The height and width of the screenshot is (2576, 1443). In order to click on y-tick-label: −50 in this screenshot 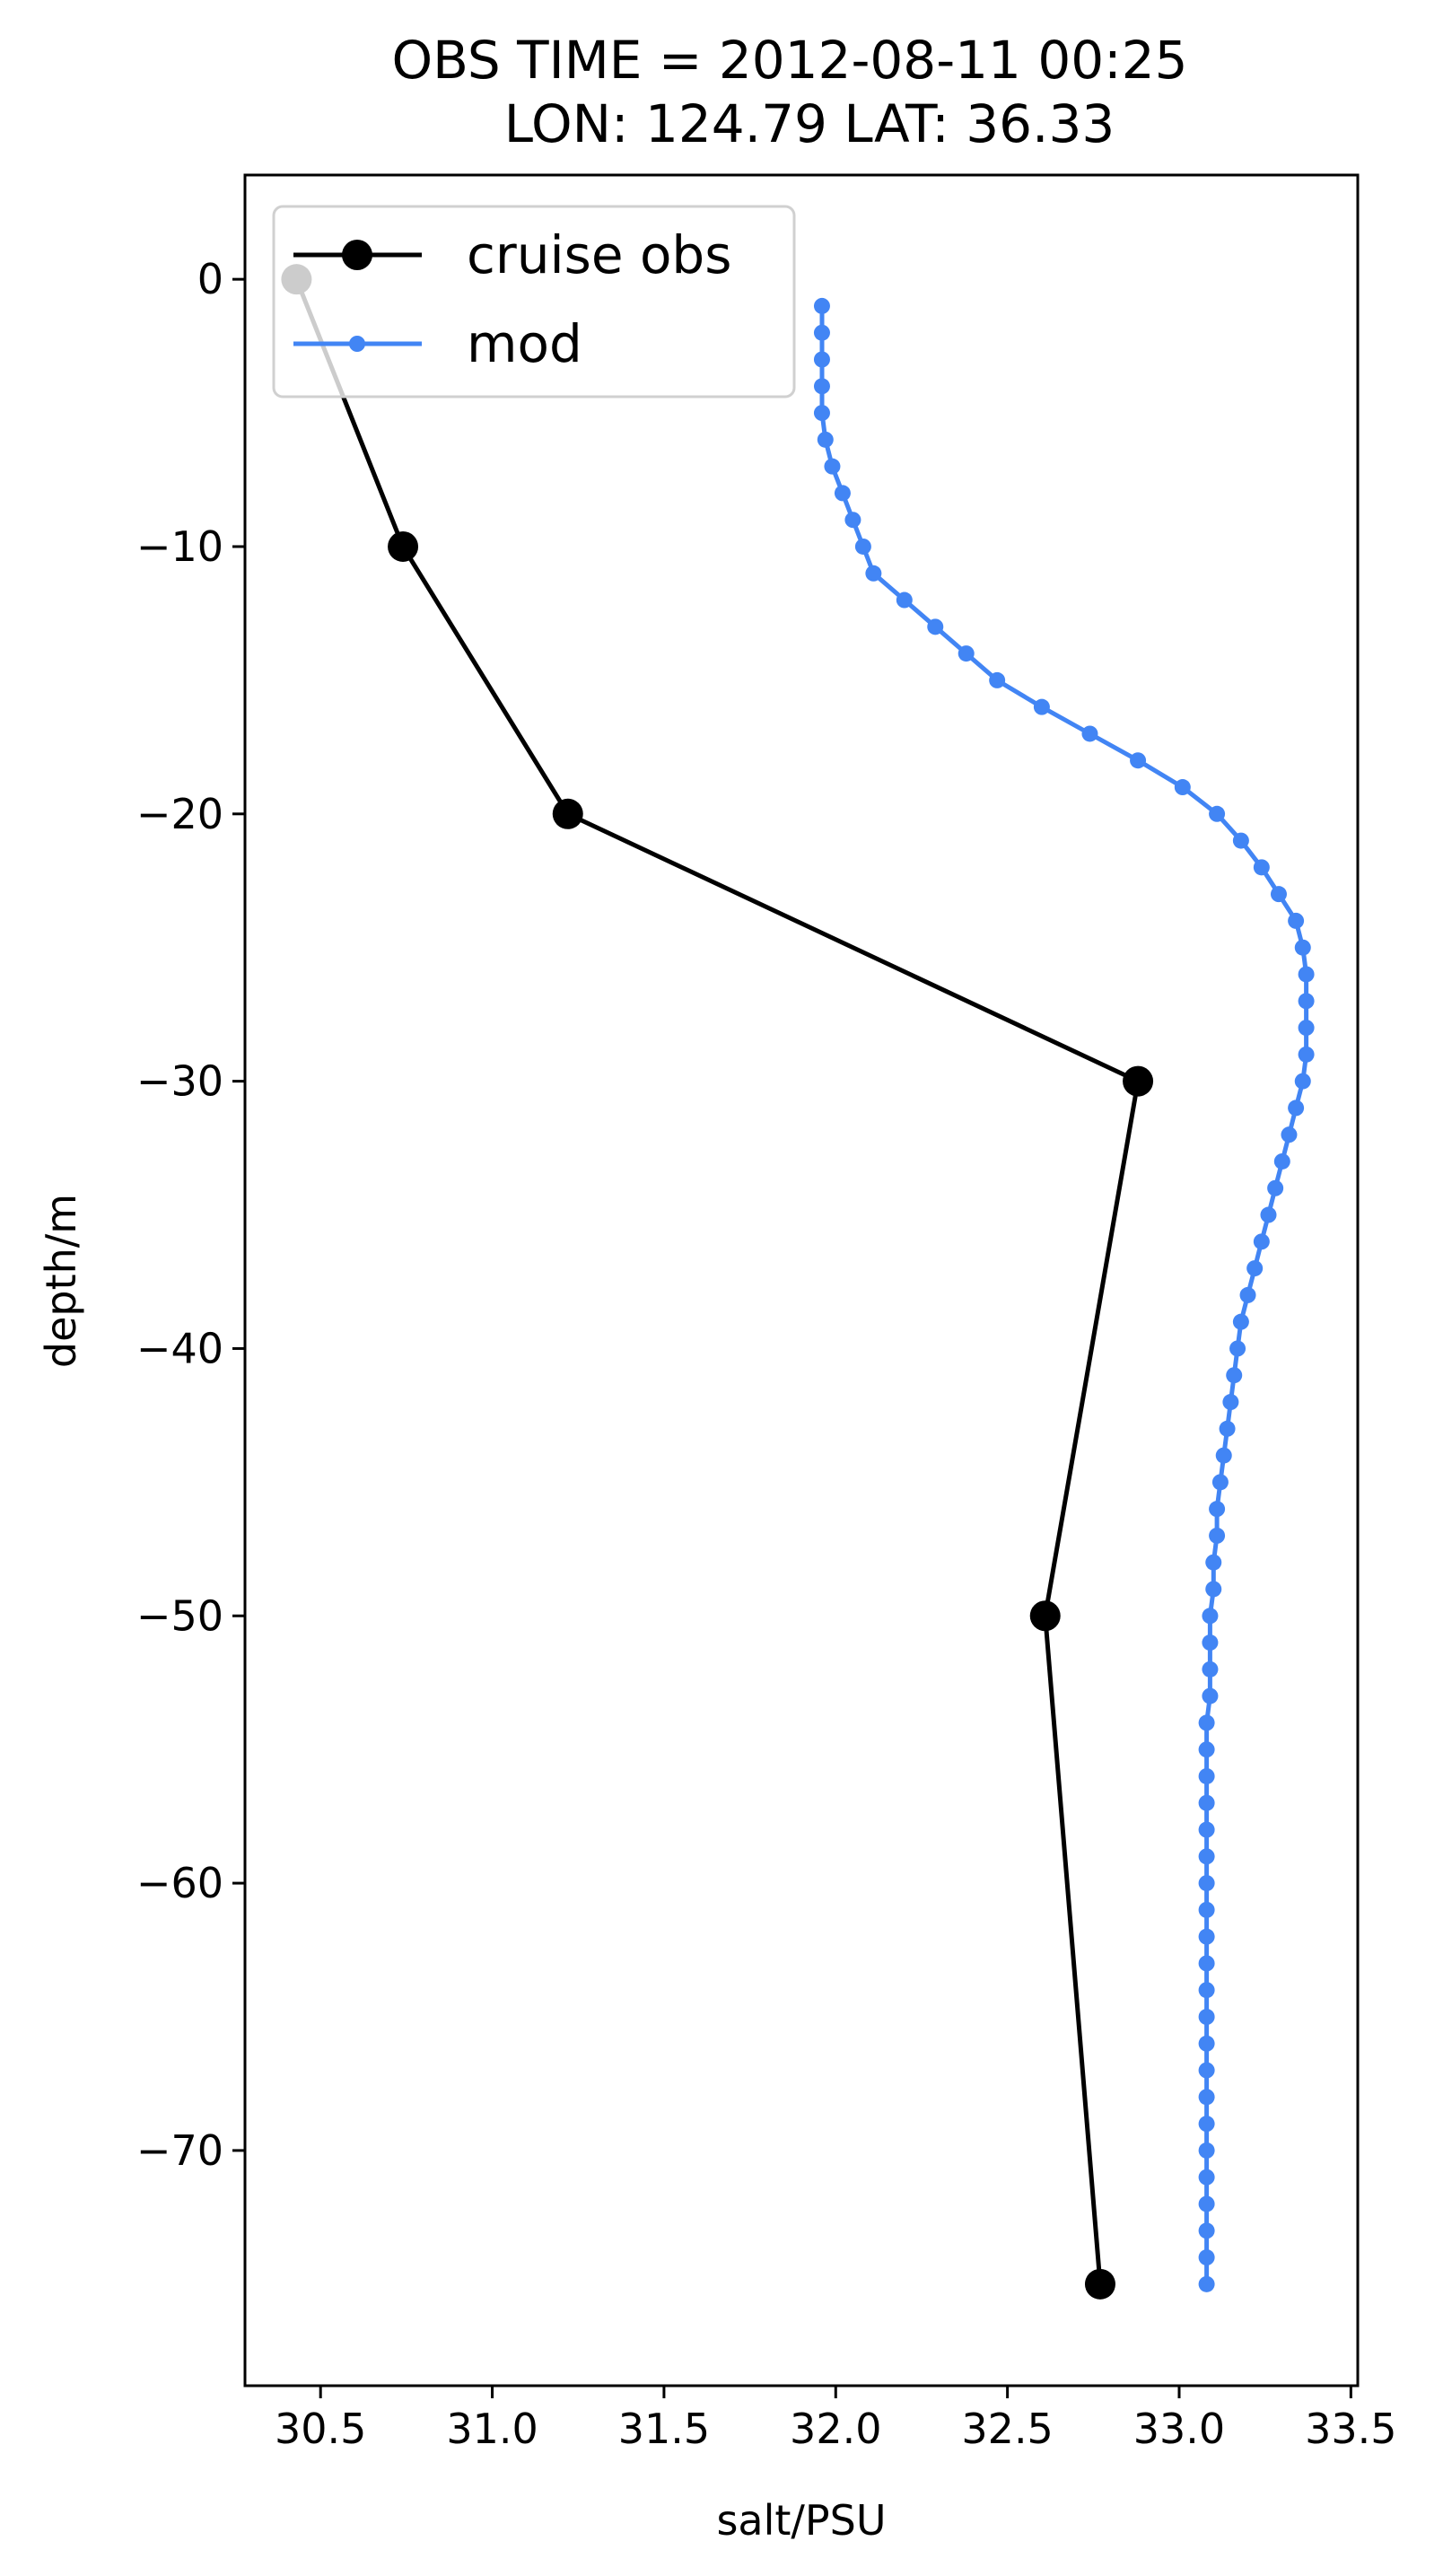, I will do `click(179, 1615)`.